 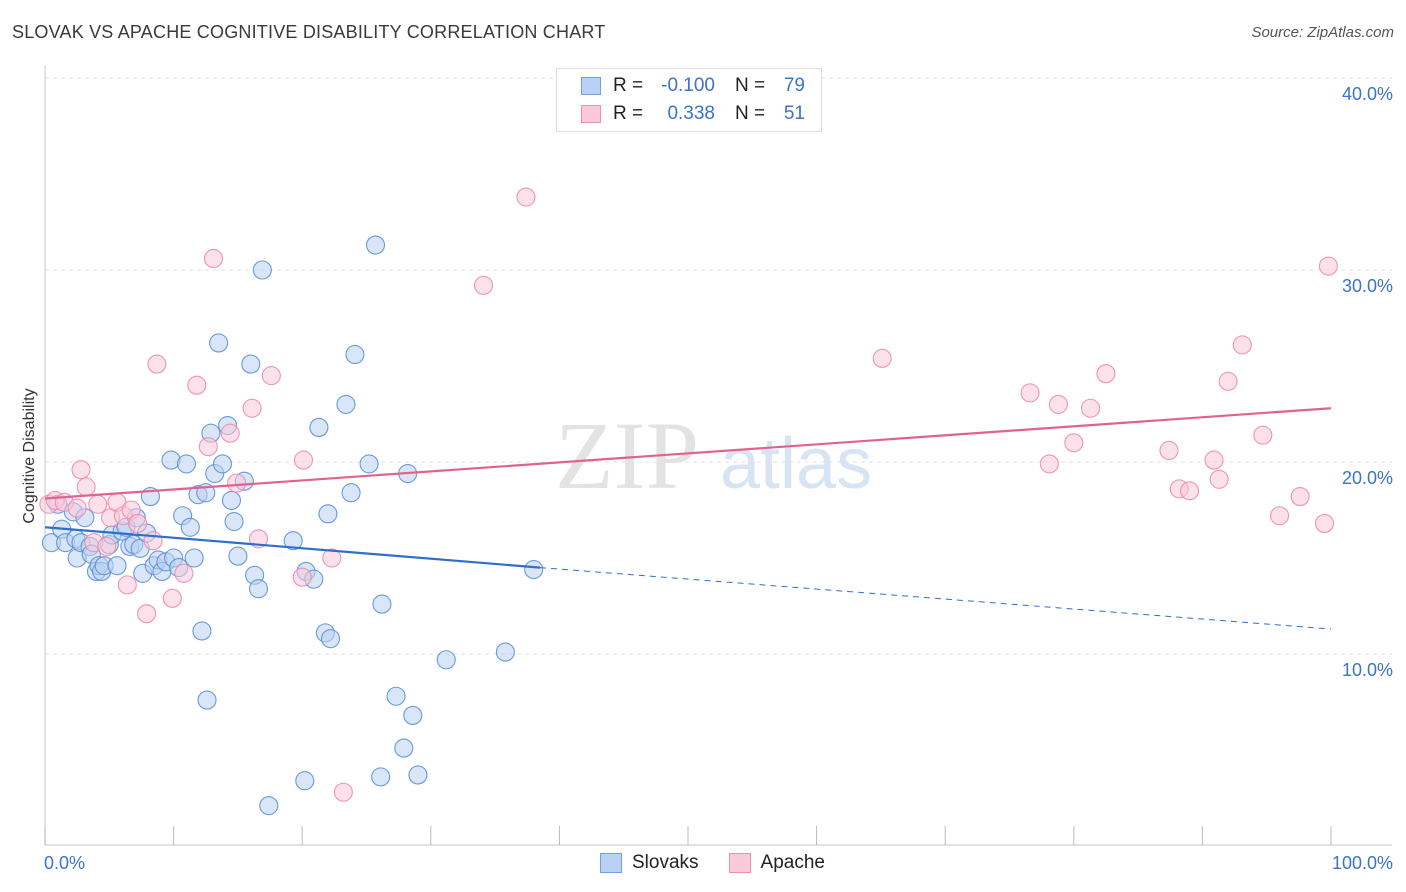 What do you see at coordinates (727, 863) in the screenshot?
I see `series-legend: Slovaks Apache` at bounding box center [727, 863].